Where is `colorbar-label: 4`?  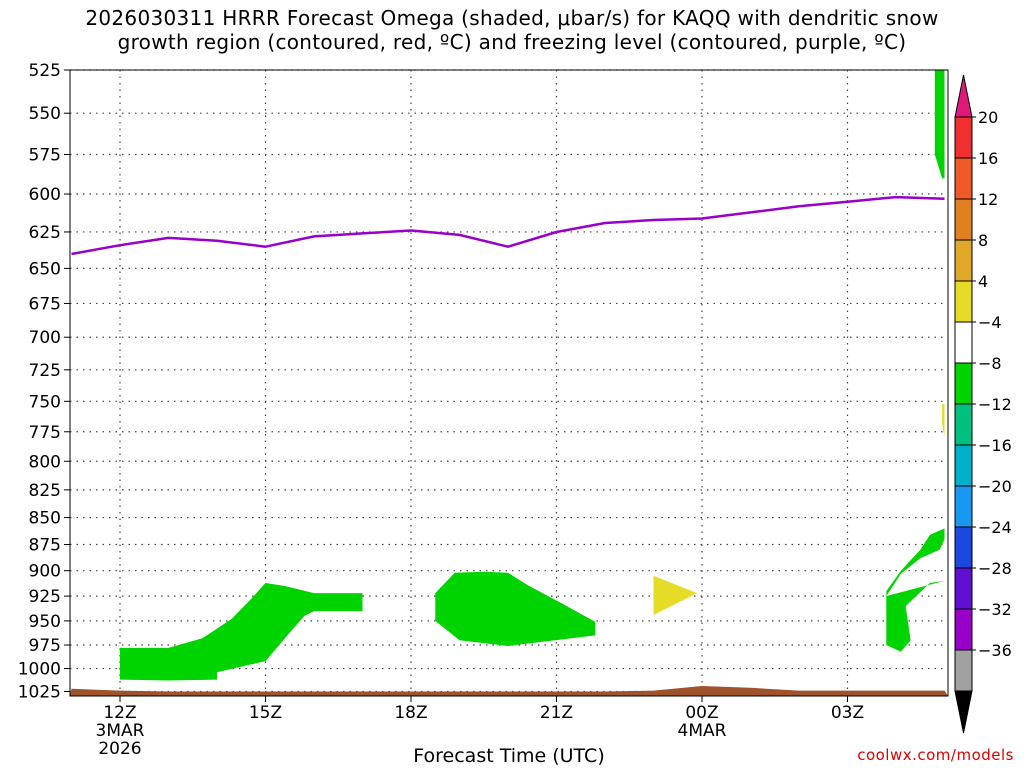 colorbar-label: 4 is located at coordinates (983, 281).